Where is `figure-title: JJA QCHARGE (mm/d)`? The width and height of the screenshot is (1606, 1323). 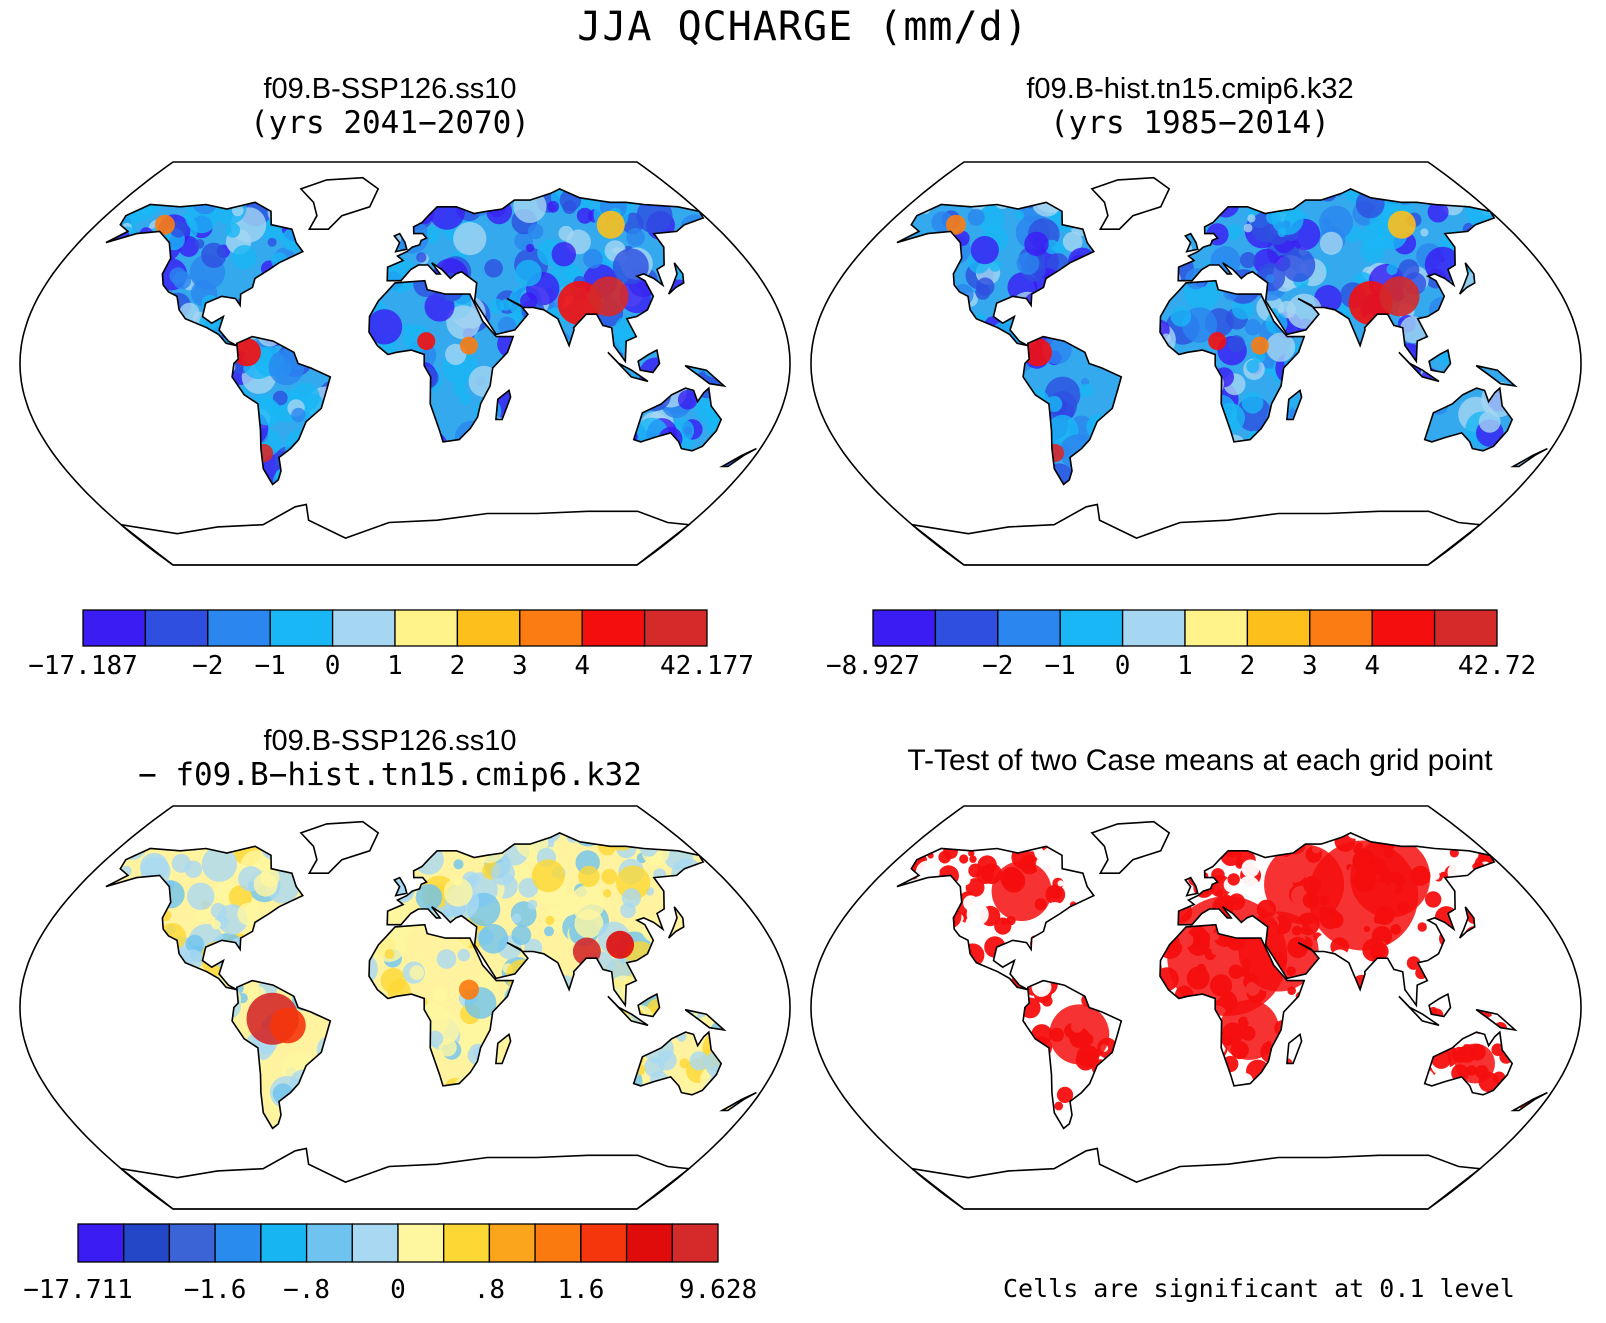
figure-title: JJA QCHARGE (mm/d) is located at coordinates (803, 27).